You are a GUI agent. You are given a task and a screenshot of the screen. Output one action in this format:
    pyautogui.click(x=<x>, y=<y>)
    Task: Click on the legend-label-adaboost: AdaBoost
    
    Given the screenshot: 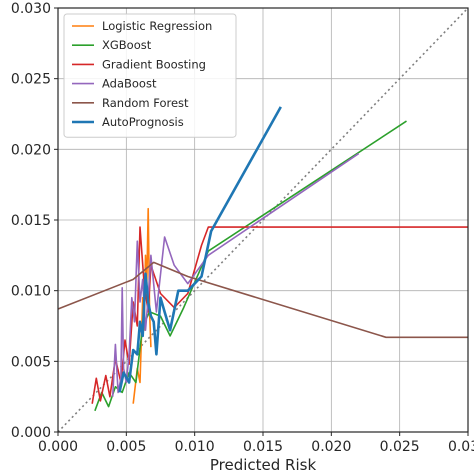 What is the action you would take?
    pyautogui.click(x=129, y=84)
    